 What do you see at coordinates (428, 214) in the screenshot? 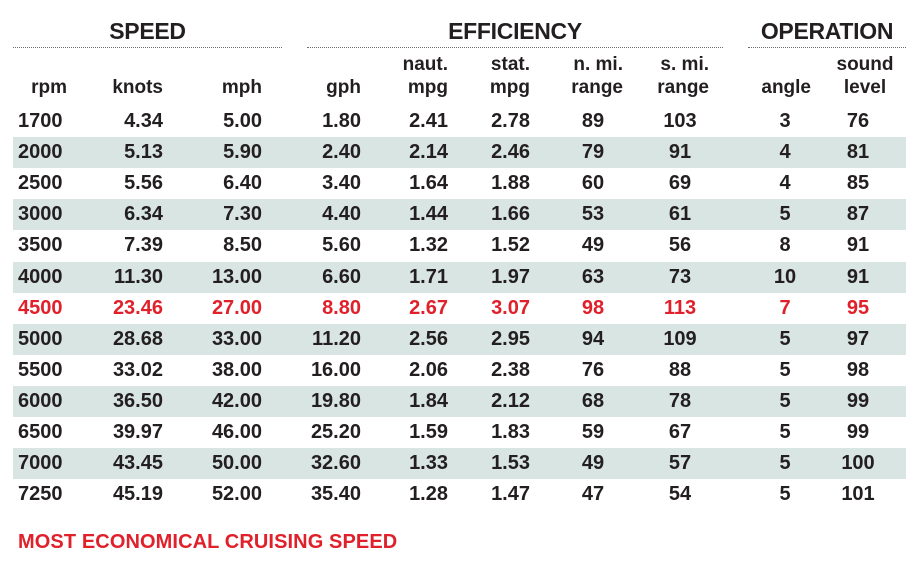
I see `cell-naut-mpg: 1.44` at bounding box center [428, 214].